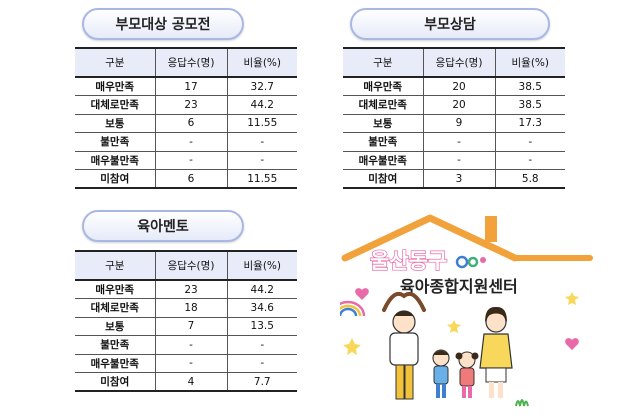 The height and width of the screenshot is (417, 635). I want to click on grass-icon, so click(522, 403).